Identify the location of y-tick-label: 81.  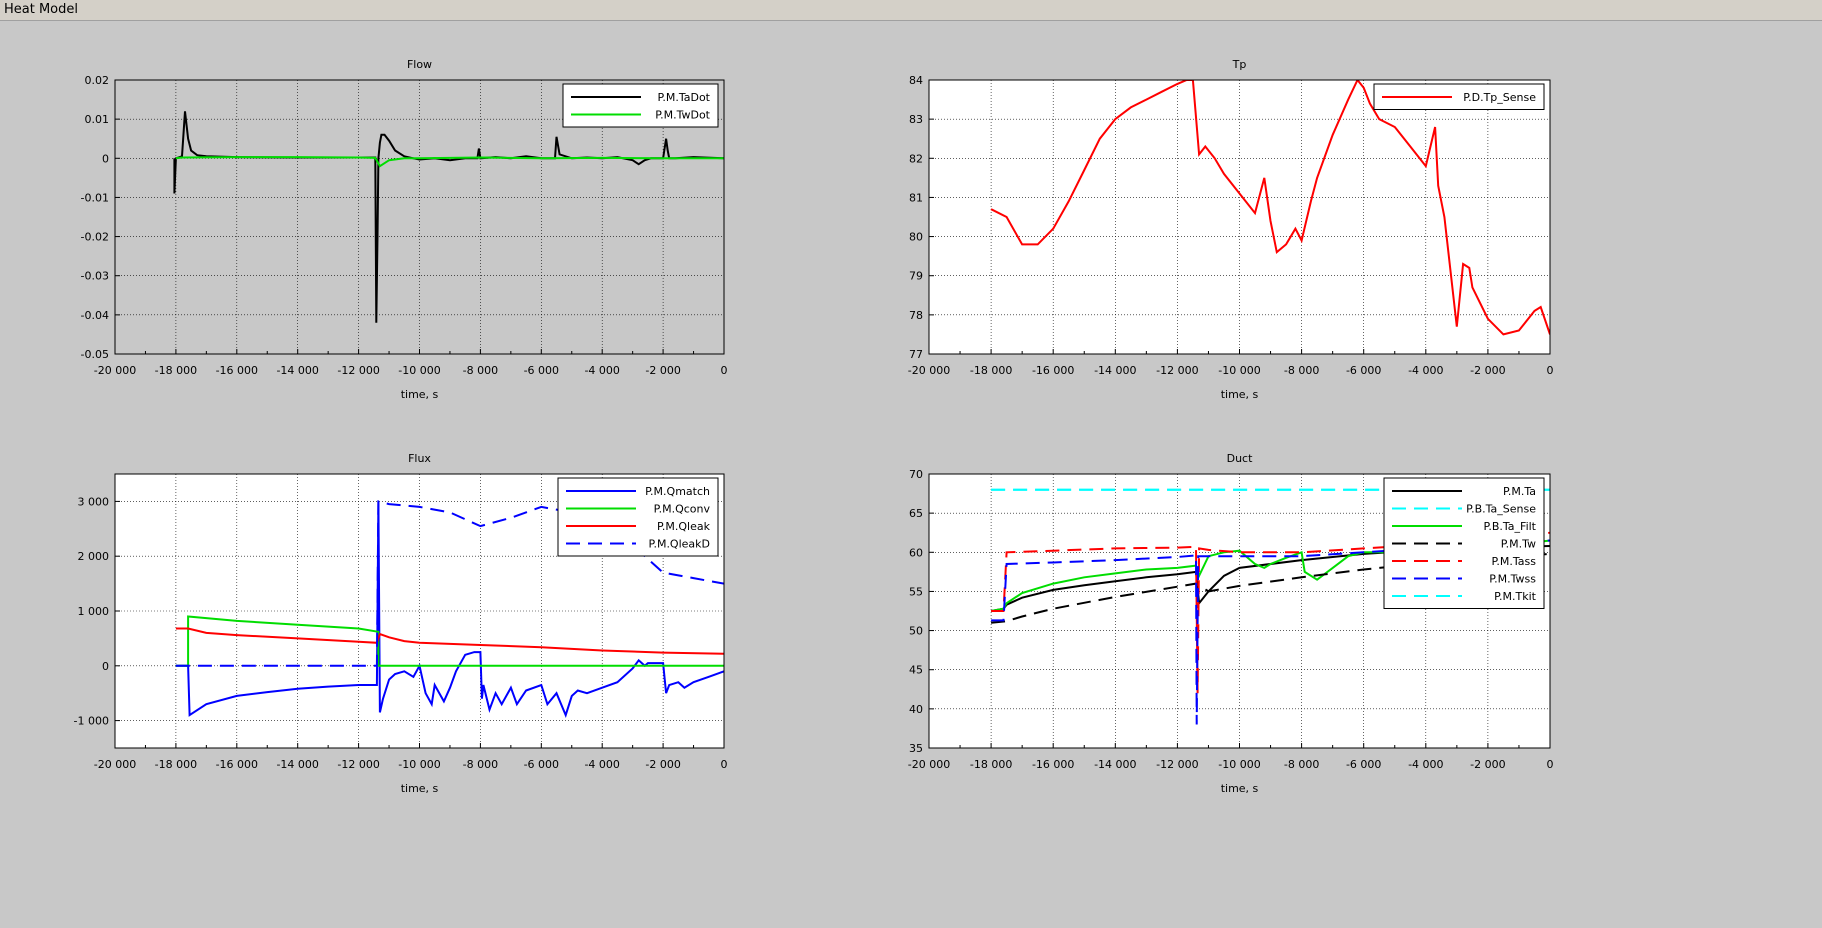
(916, 197).